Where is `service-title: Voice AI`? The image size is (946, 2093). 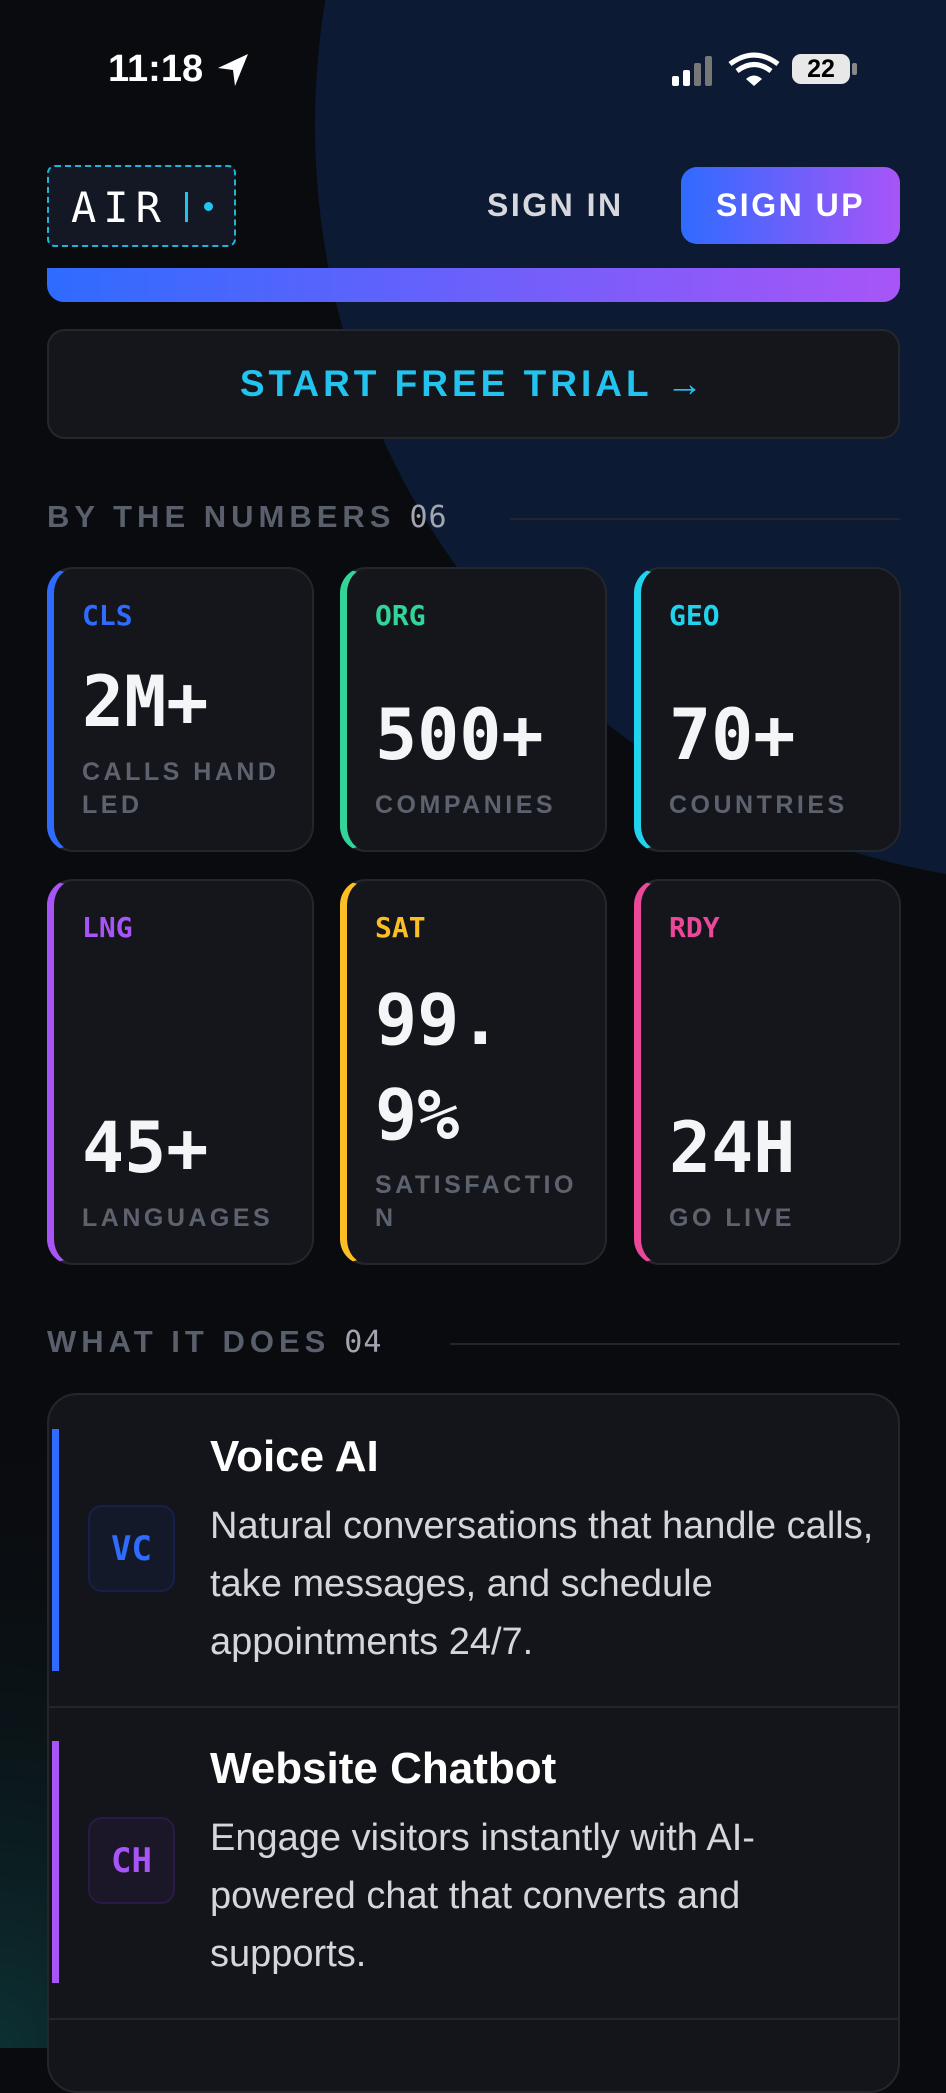
service-title: Voice AI is located at coordinates (294, 1456).